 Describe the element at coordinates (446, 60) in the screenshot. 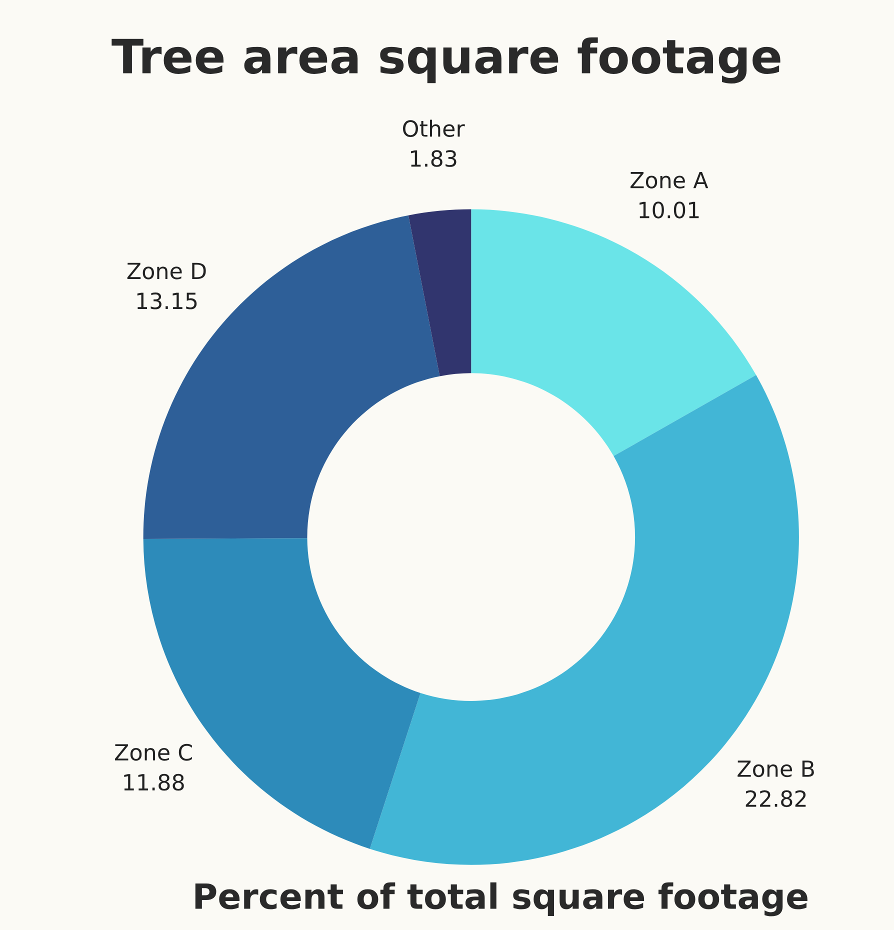

I see `chart-title: Tree area square footage` at that location.